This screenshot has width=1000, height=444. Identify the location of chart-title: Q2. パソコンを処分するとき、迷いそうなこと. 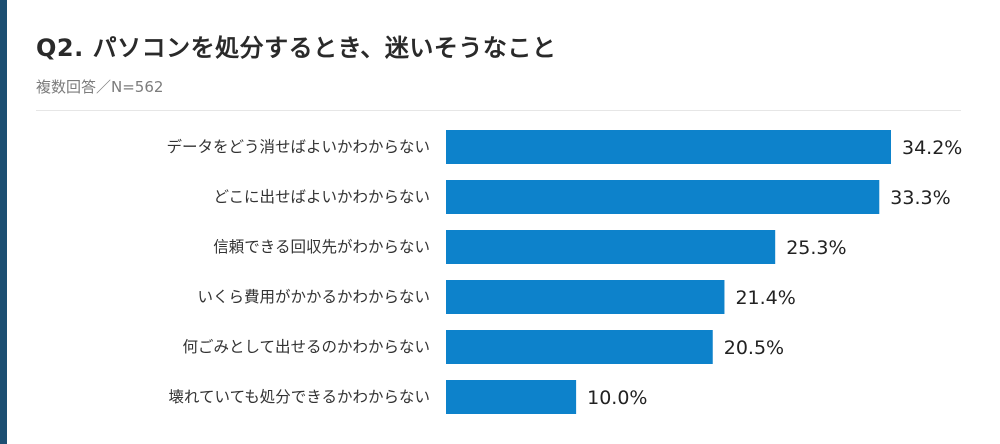
(296, 48).